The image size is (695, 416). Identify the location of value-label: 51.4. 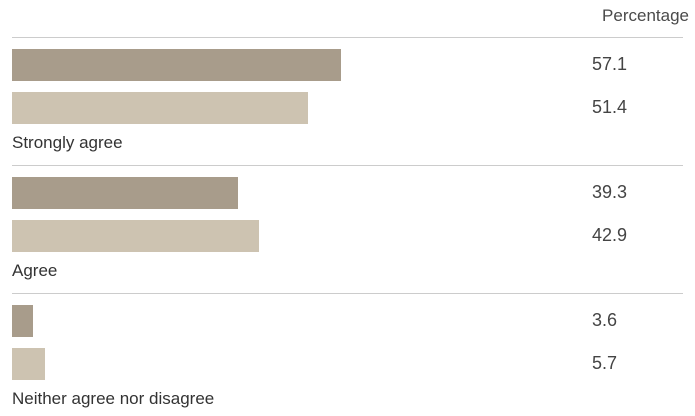
(610, 107).